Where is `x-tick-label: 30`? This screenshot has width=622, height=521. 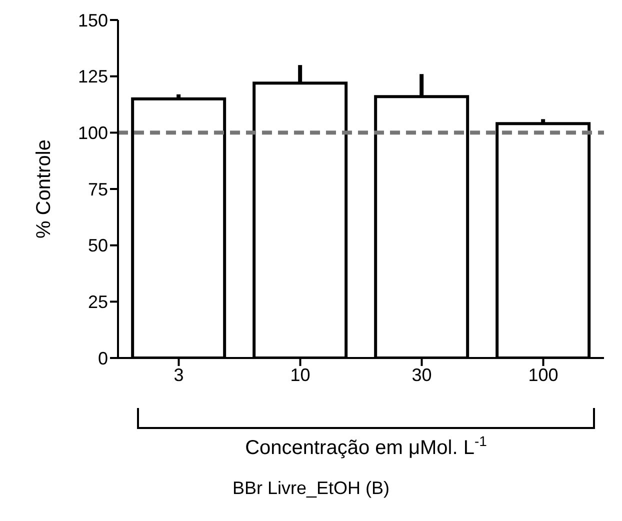 x-tick-label: 30 is located at coordinates (422, 374).